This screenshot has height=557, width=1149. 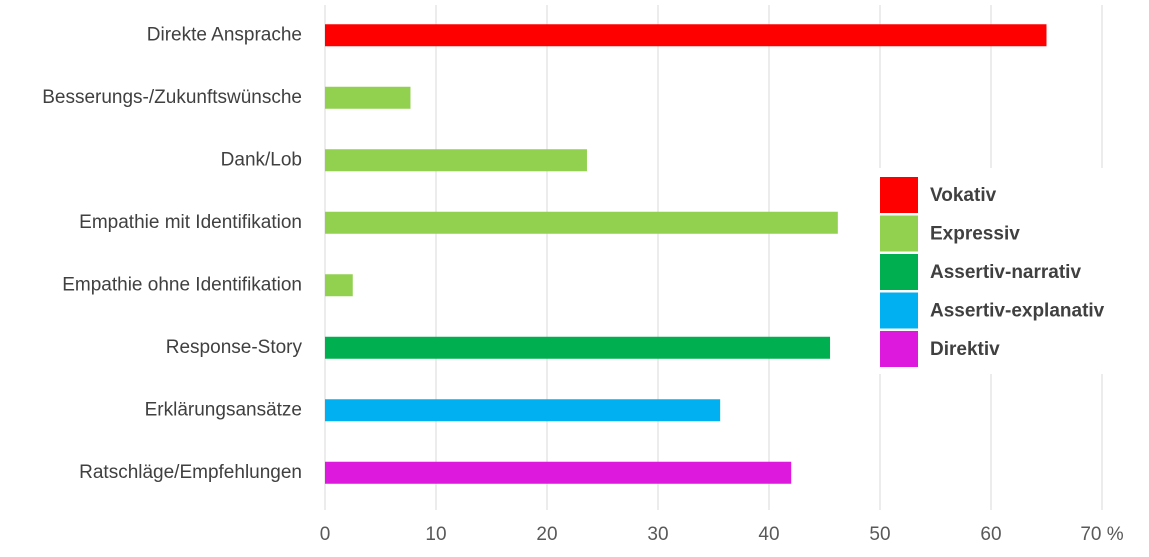 I want to click on y-tick-label: Dank/Lob, so click(x=261, y=159).